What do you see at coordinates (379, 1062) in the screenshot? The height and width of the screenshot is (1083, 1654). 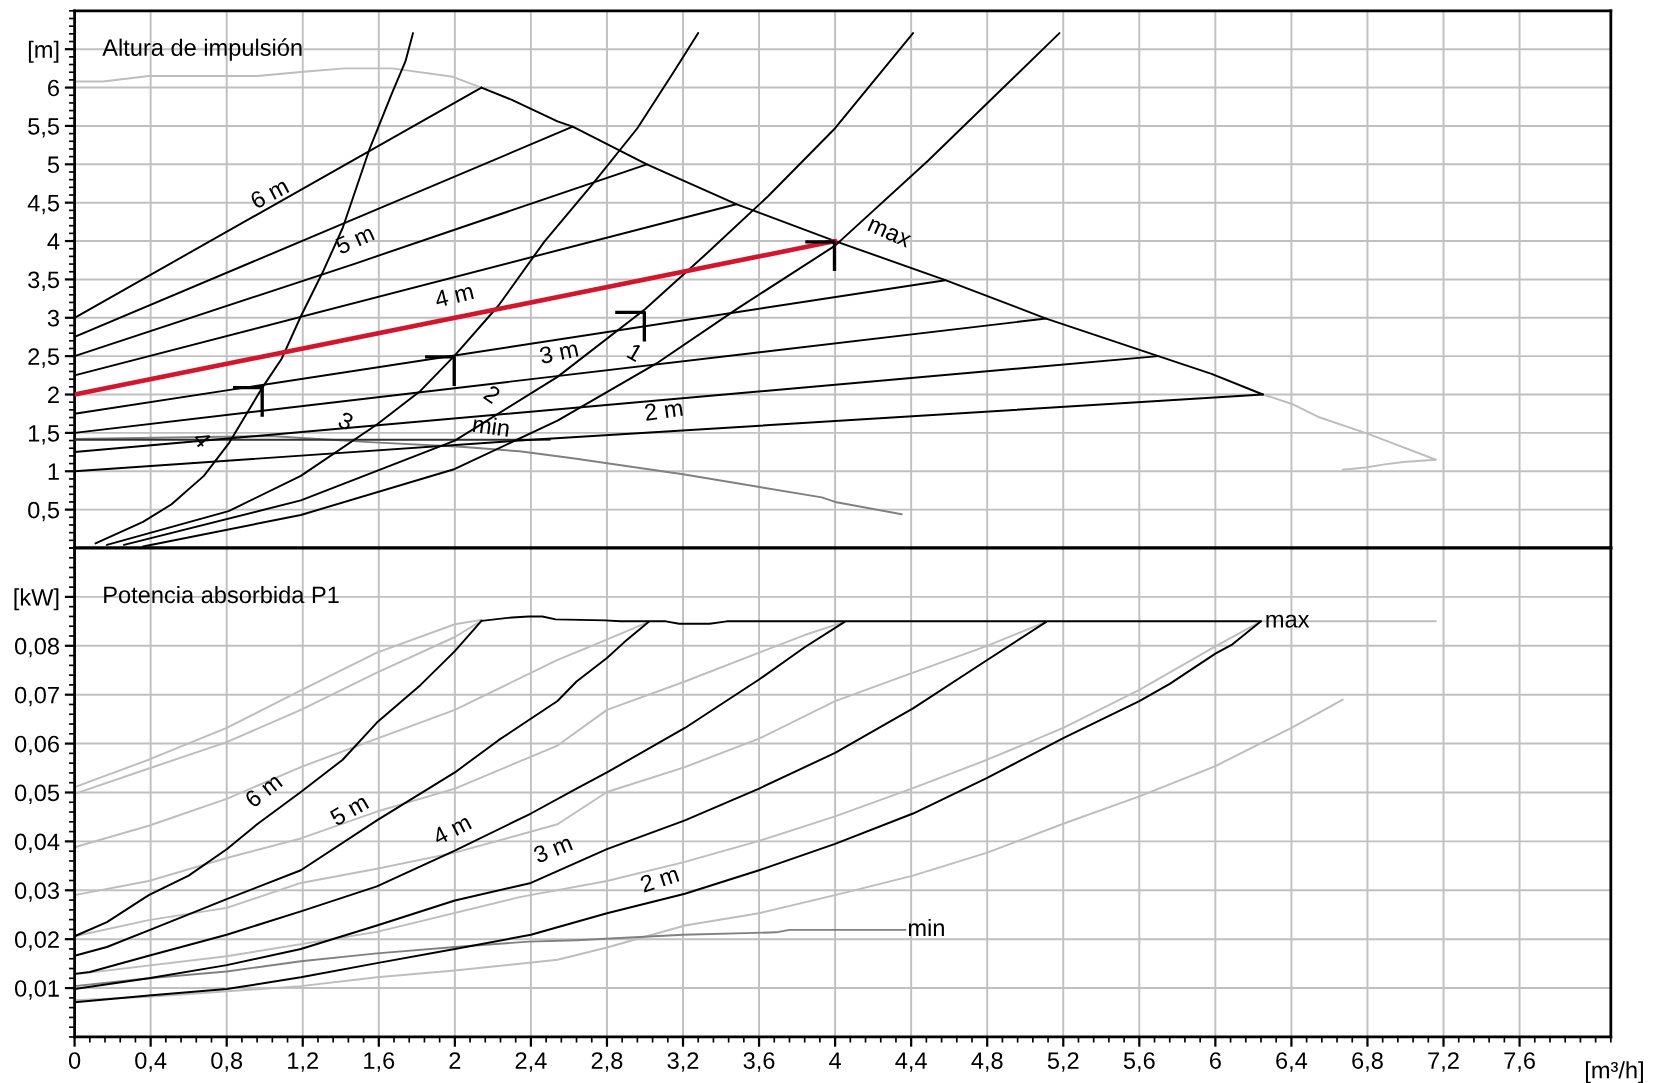 I see `x-tick-label: 1,6` at bounding box center [379, 1062].